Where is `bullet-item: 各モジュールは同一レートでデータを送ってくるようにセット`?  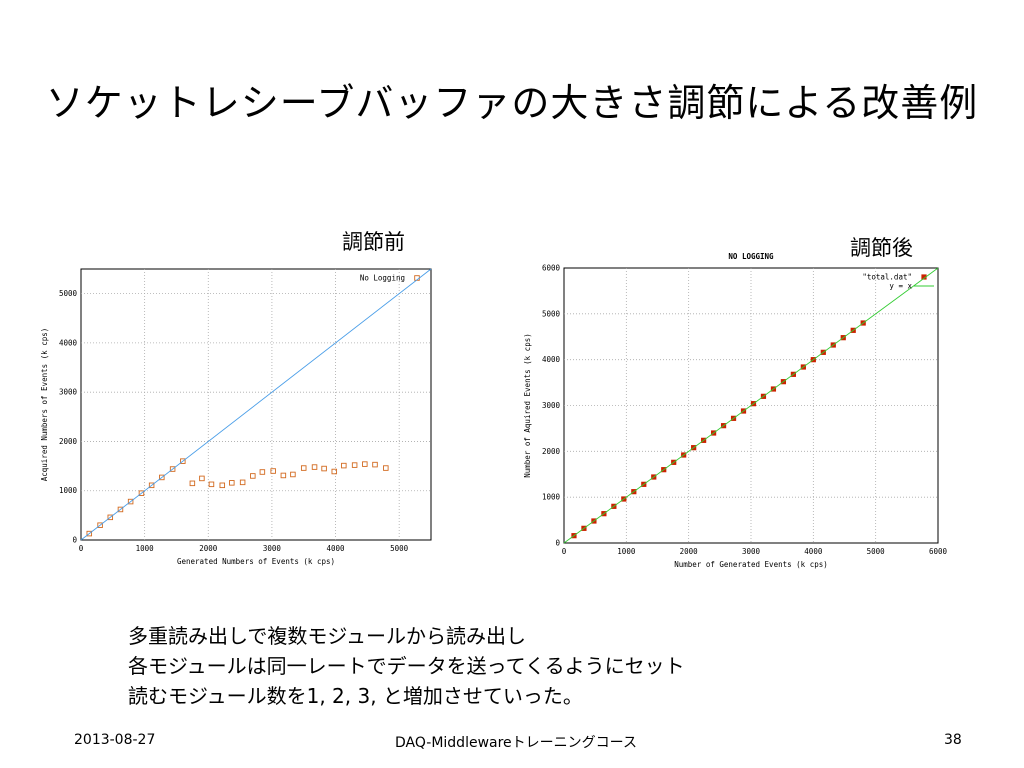
bullet-item: 各モジュールは同一レートでデータを送ってくるようにセット is located at coordinates (406, 666).